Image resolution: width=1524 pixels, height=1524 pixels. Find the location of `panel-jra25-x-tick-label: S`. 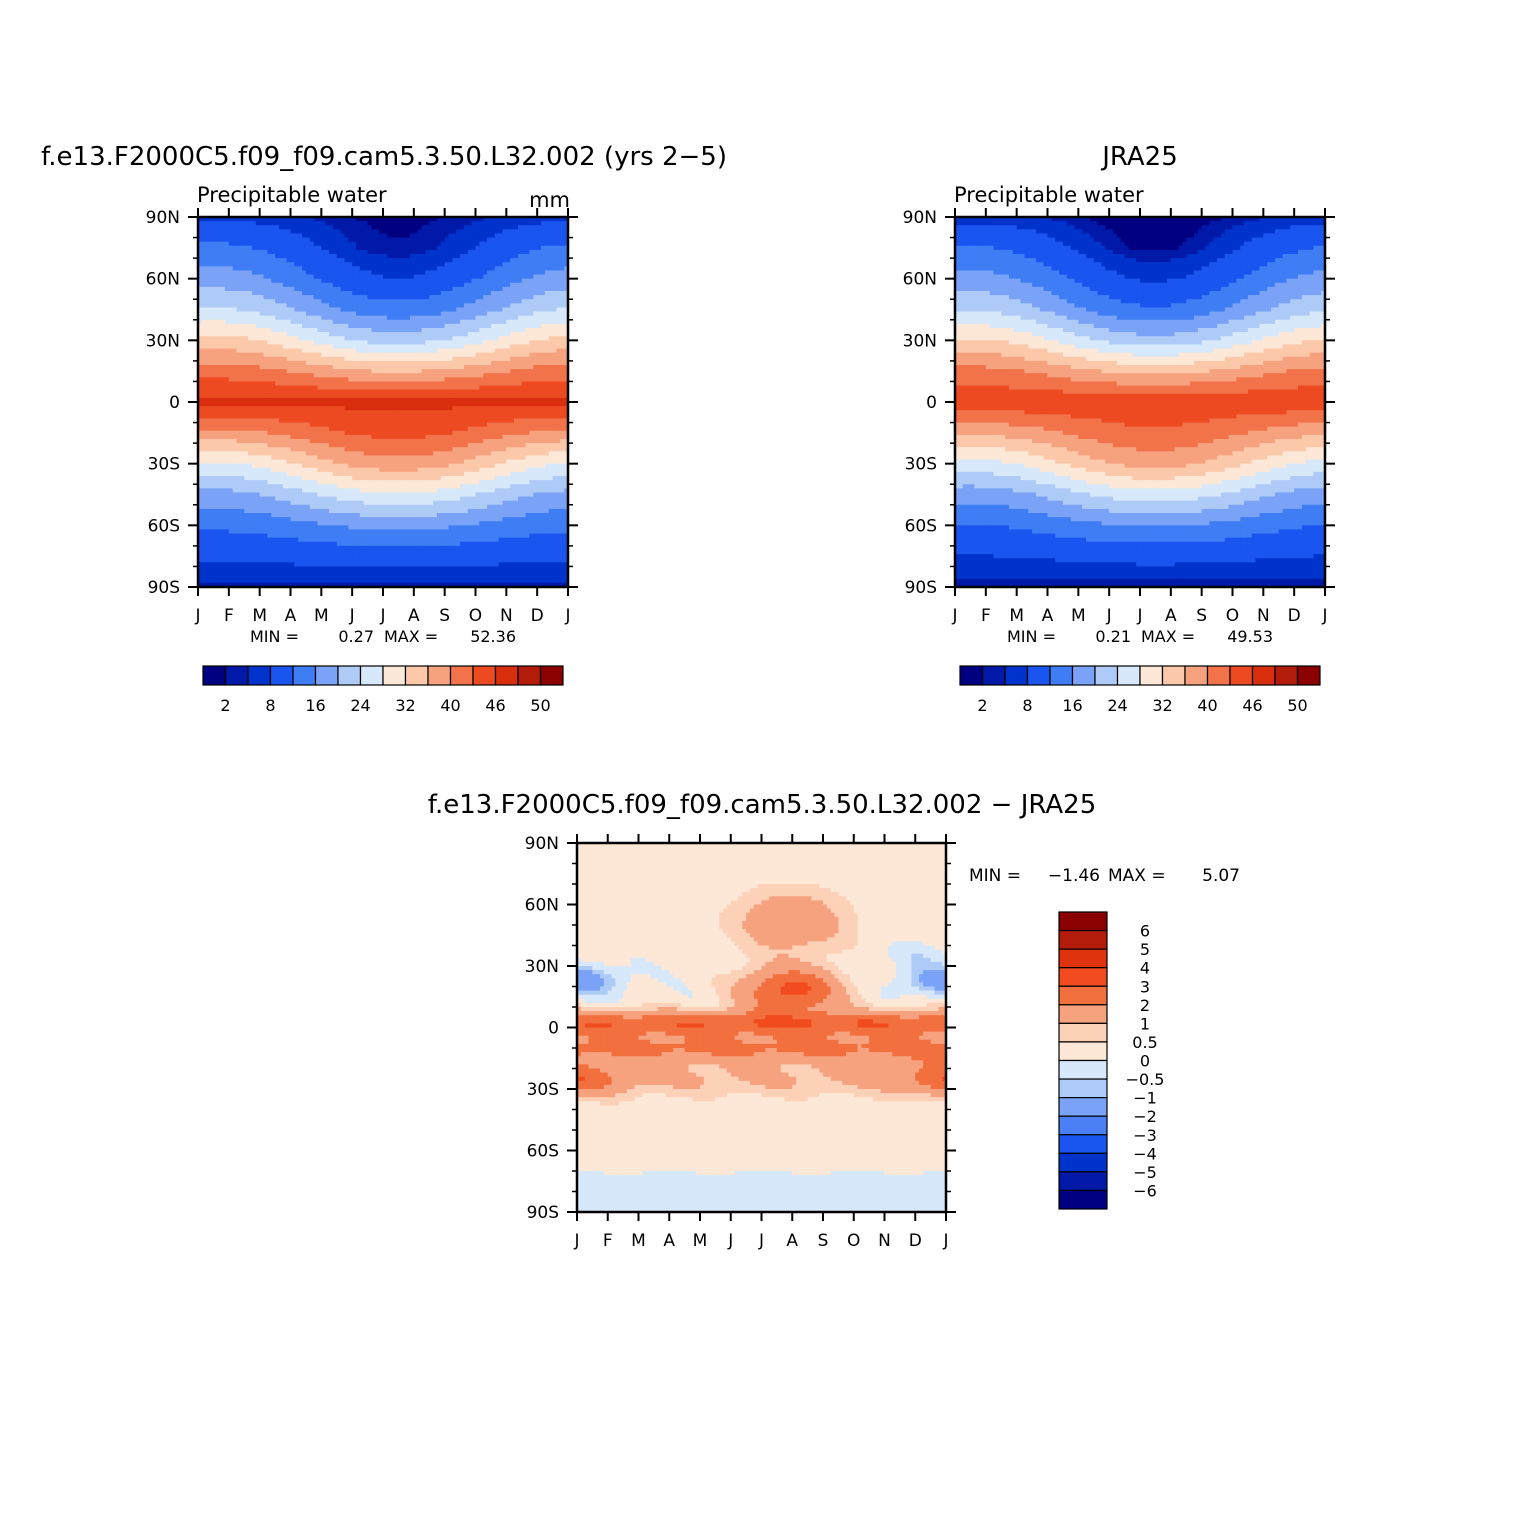

panel-jra25-x-tick-label: S is located at coordinates (1201, 616).